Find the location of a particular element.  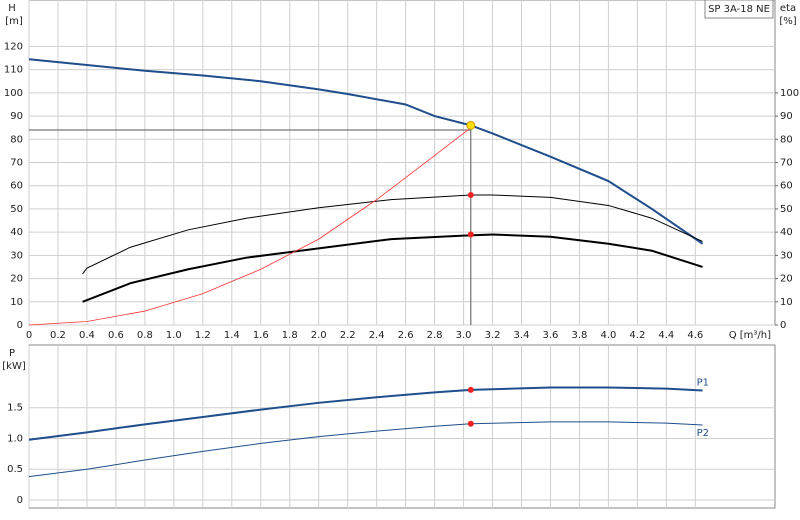

x-tick-label: 1.8 is located at coordinates (290, 335).